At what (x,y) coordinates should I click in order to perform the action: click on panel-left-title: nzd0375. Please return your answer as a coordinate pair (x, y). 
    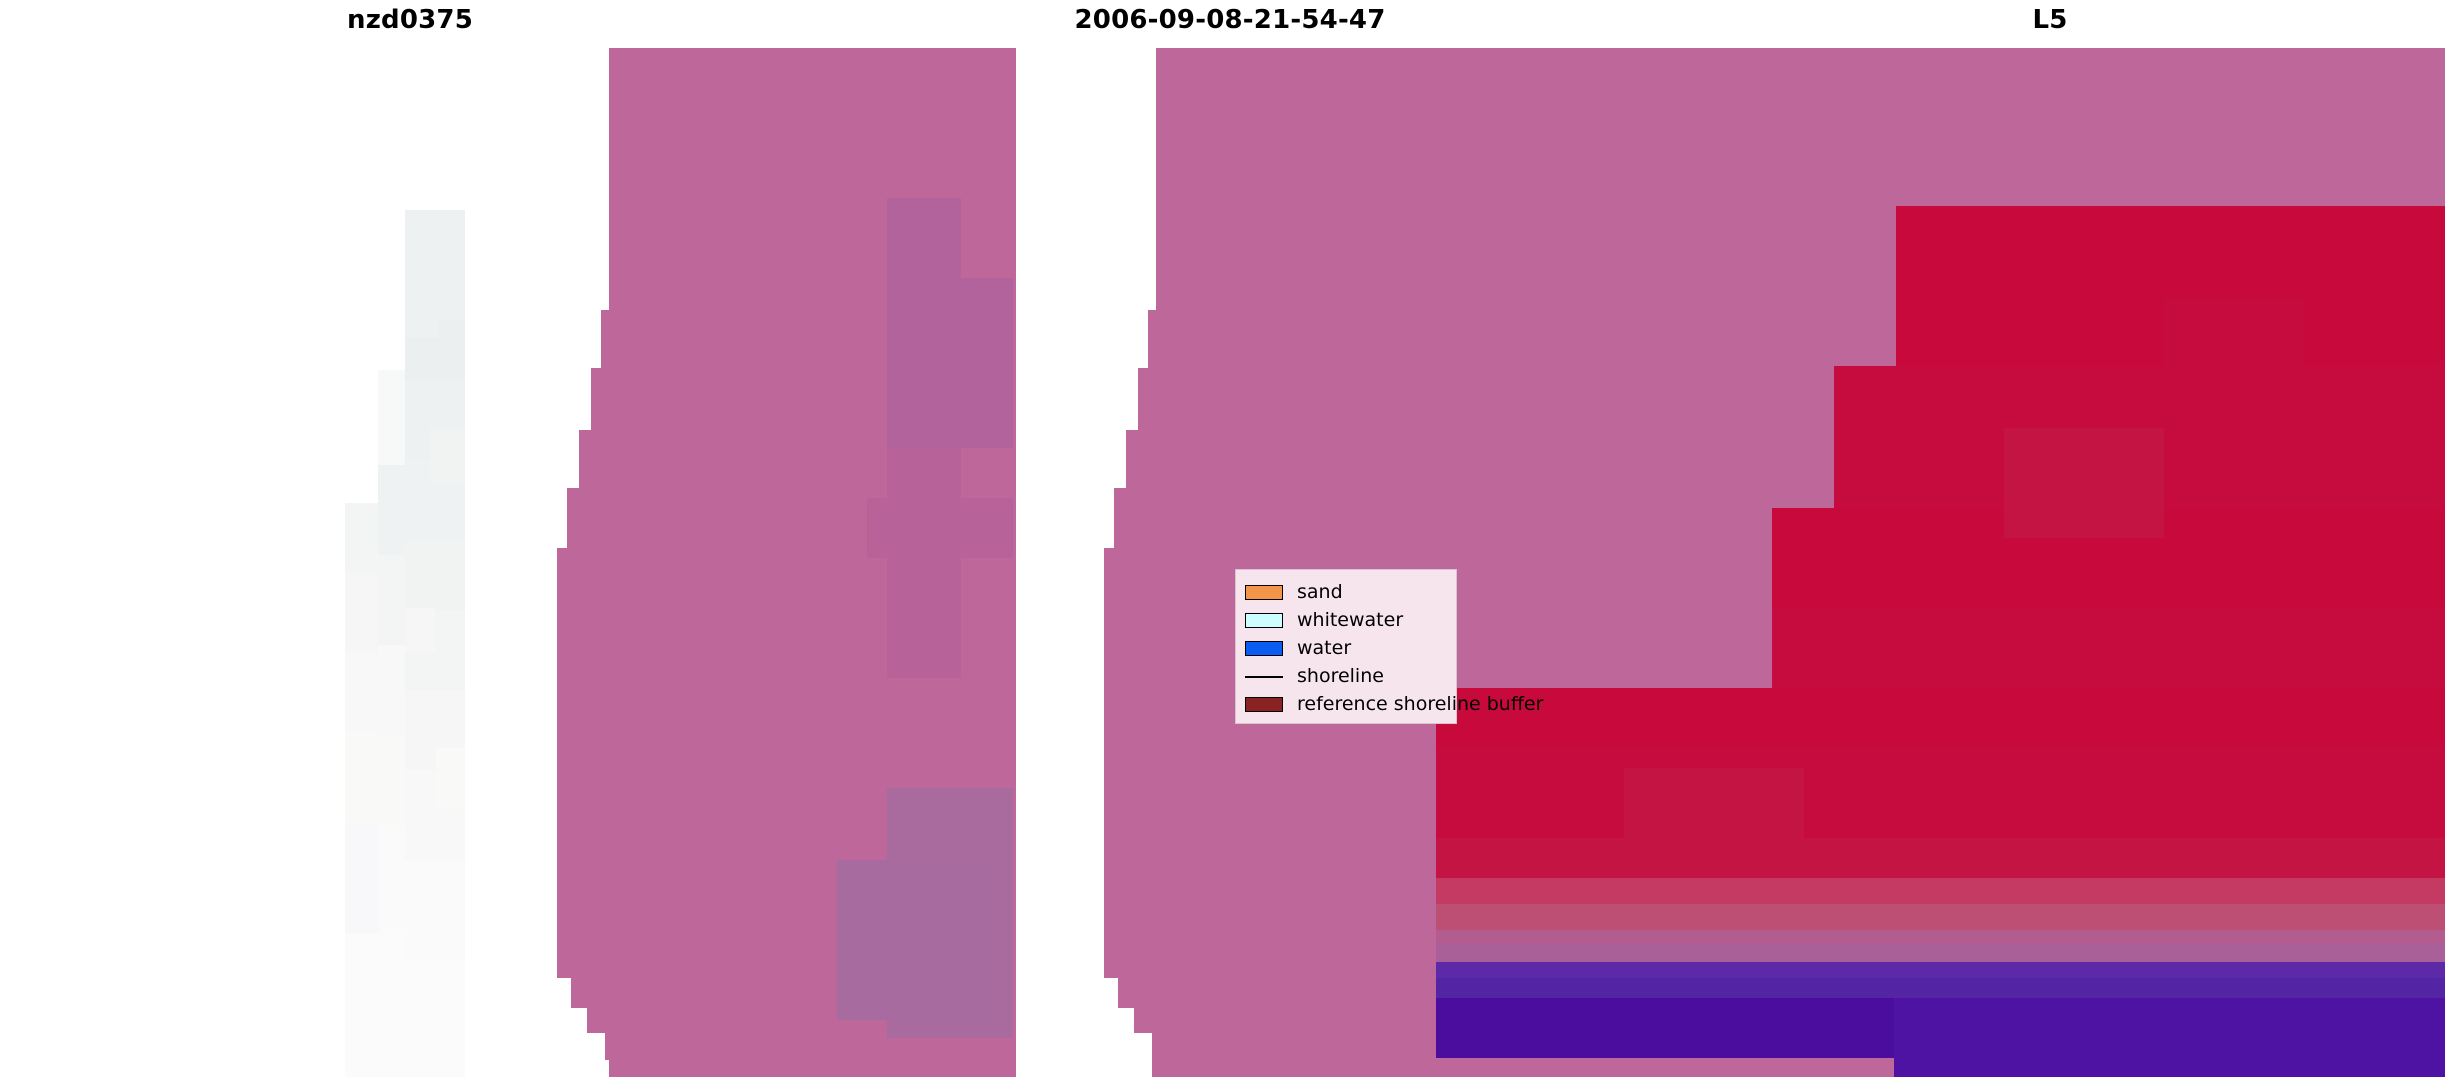
    Looking at the image, I should click on (410, 20).